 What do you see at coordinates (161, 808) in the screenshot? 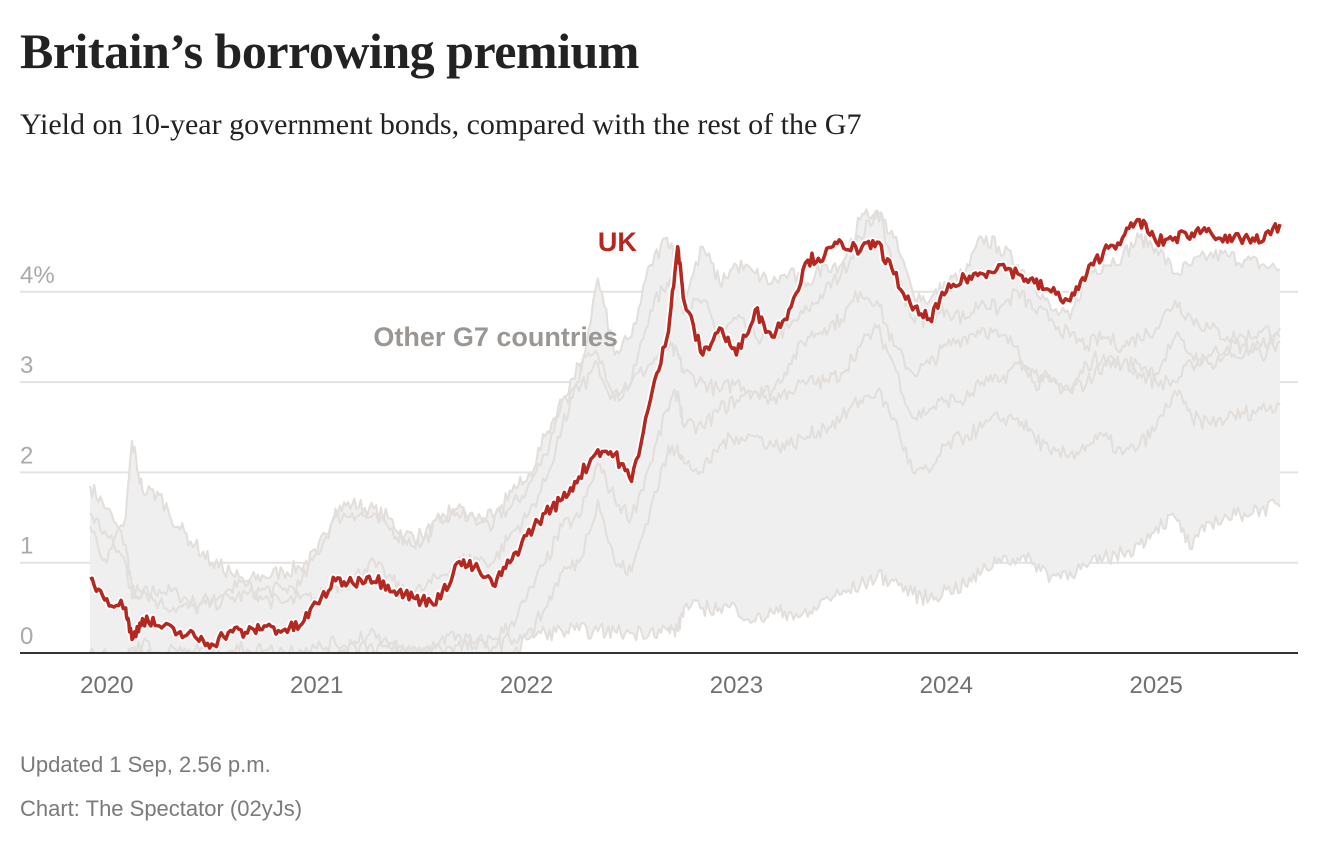
I see `chart-source: Chart: The Spectator (02yJs)` at bounding box center [161, 808].